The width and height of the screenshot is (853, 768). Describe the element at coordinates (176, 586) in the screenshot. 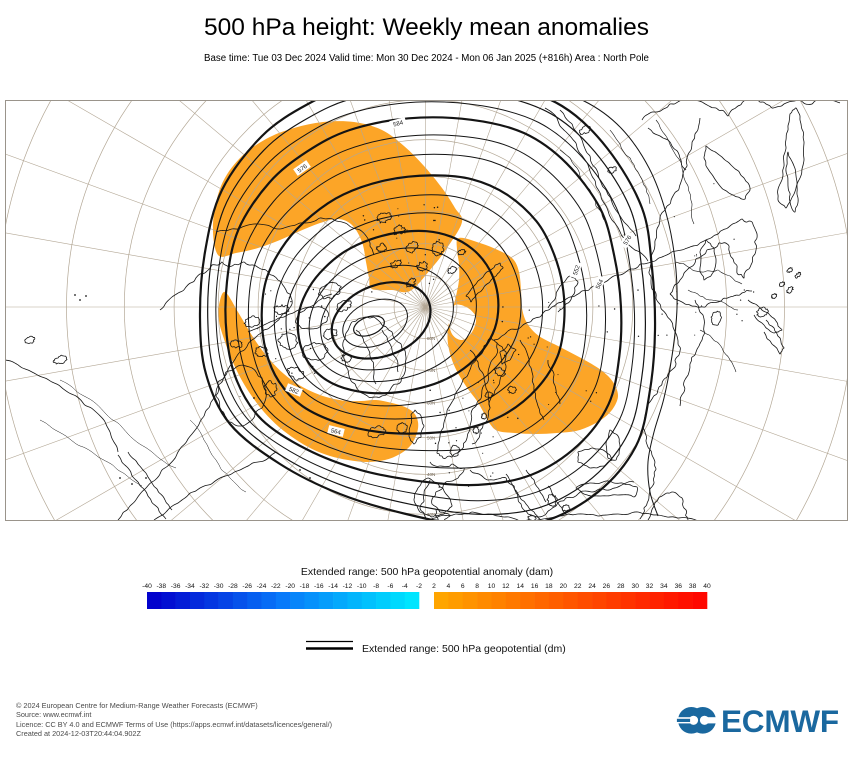

I see `svg-text: -36` at that location.